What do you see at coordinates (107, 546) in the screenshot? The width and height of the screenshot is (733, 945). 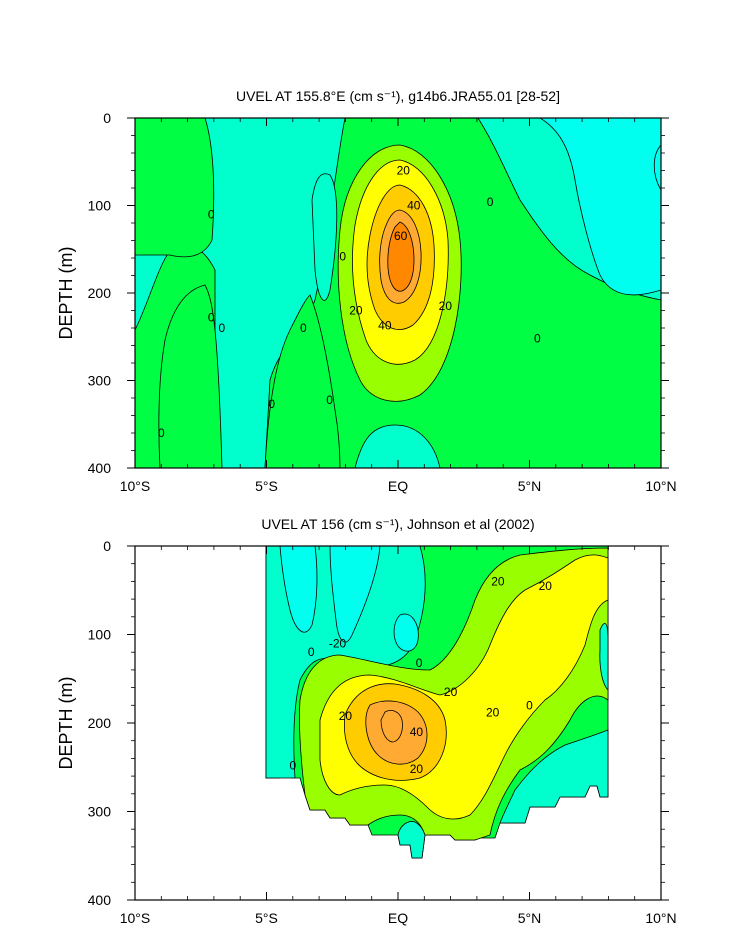 I see `y-tick-label-obs: 0` at bounding box center [107, 546].